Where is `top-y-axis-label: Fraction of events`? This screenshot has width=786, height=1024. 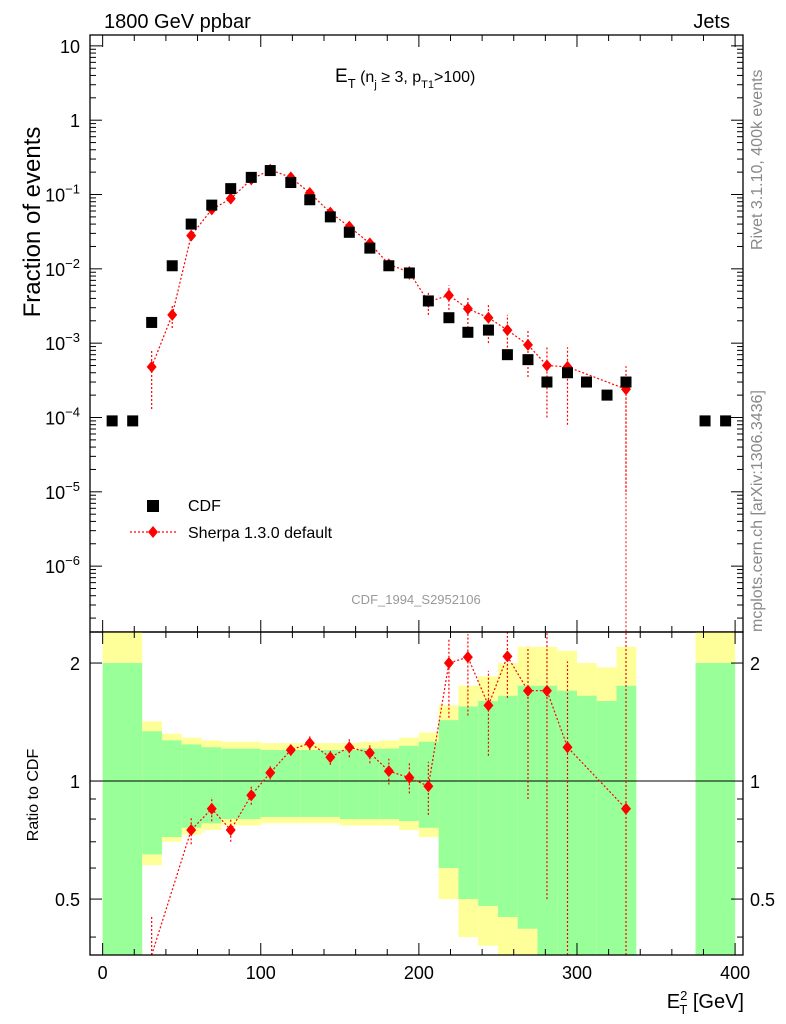
top-y-axis-label: Fraction of events is located at coordinates (32, 222).